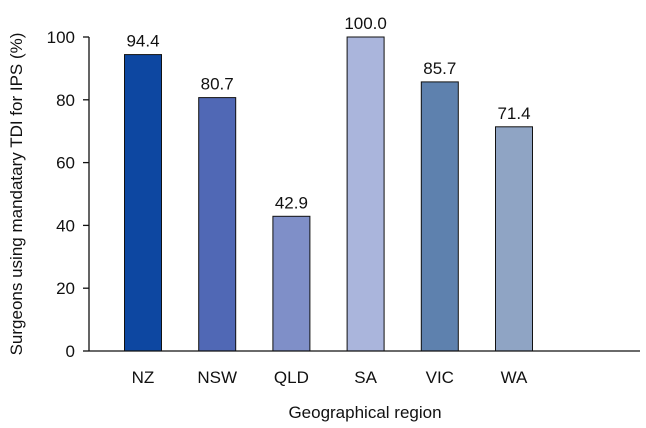 The height and width of the screenshot is (428, 646). Describe the element at coordinates (440, 377) in the screenshot. I see `x-tick-label-vic: VIC` at that location.